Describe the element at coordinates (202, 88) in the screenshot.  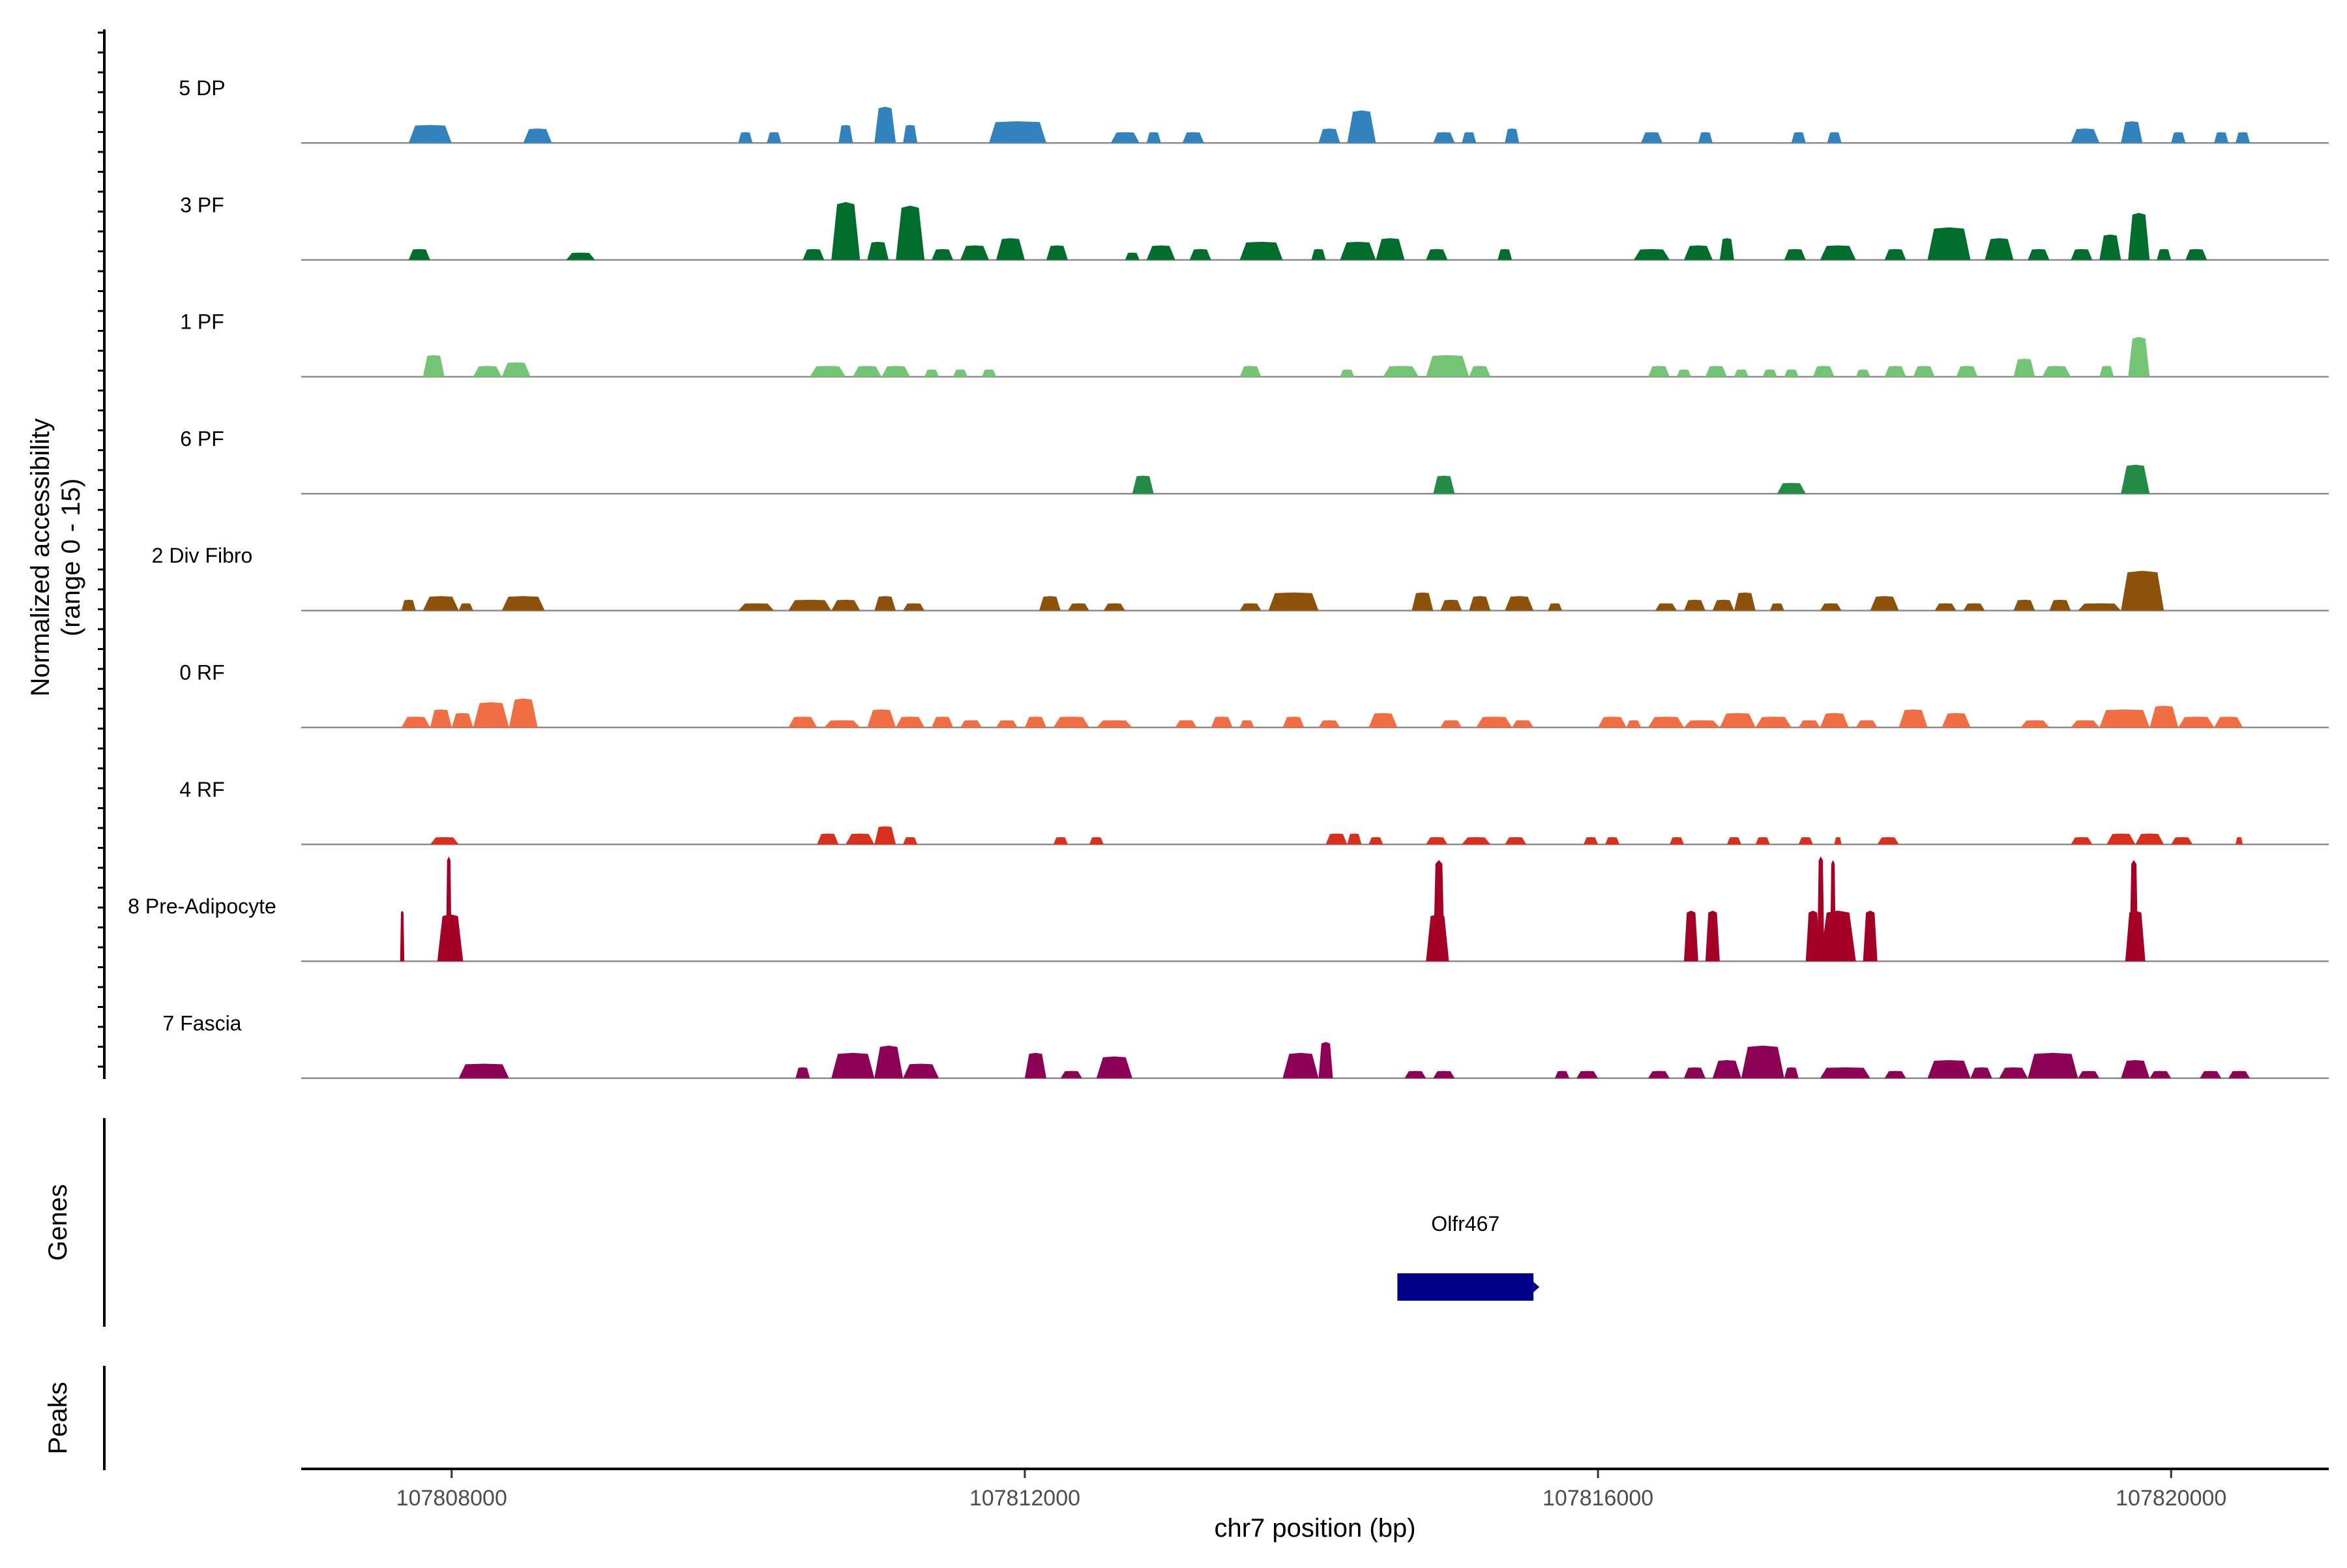
I see `track-label: 5 DP` at that location.